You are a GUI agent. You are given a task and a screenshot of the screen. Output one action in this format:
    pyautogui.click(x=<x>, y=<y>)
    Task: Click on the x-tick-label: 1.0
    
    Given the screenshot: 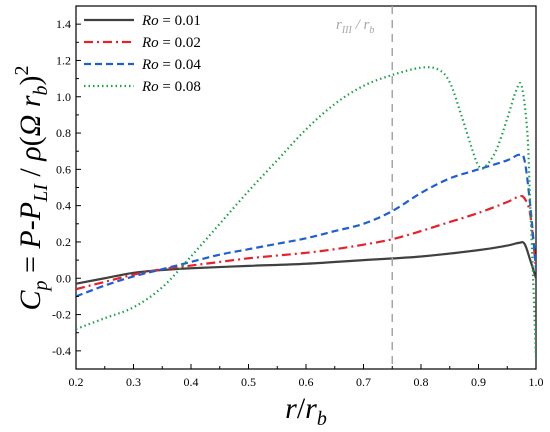 What is the action you would take?
    pyautogui.click(x=536, y=382)
    